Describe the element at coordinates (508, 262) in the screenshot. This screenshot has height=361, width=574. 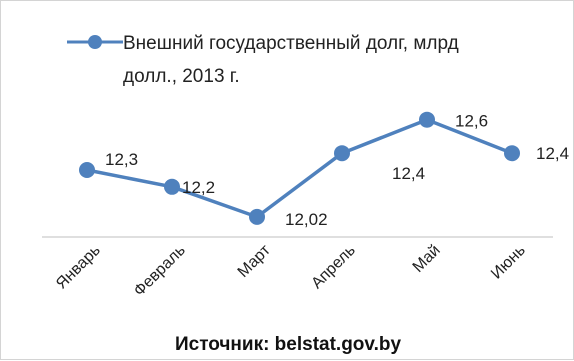
I see `x-tick-label: Июнь` at that location.